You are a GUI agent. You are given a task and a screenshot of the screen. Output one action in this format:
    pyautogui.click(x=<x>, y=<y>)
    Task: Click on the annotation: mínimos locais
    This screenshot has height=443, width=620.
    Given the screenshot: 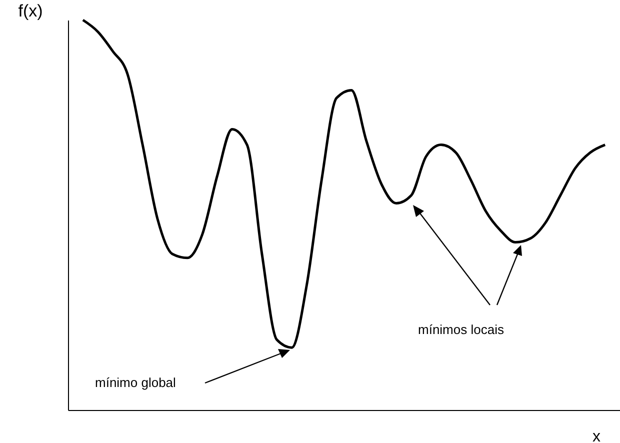 What is the action you would take?
    pyautogui.click(x=461, y=329)
    